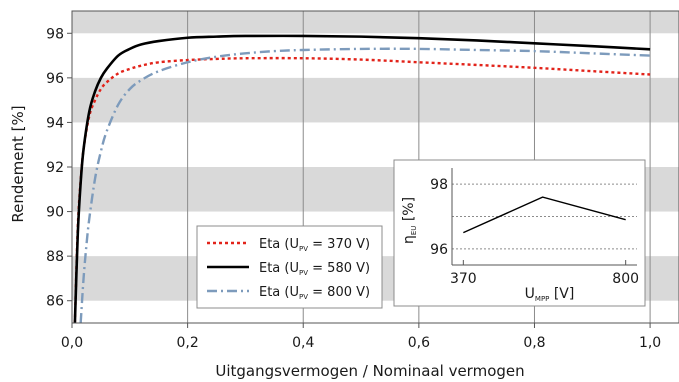 The image size is (679, 382). What do you see at coordinates (463, 279) in the screenshot?
I see `inset-x-tick-label: 370` at bounding box center [463, 279].